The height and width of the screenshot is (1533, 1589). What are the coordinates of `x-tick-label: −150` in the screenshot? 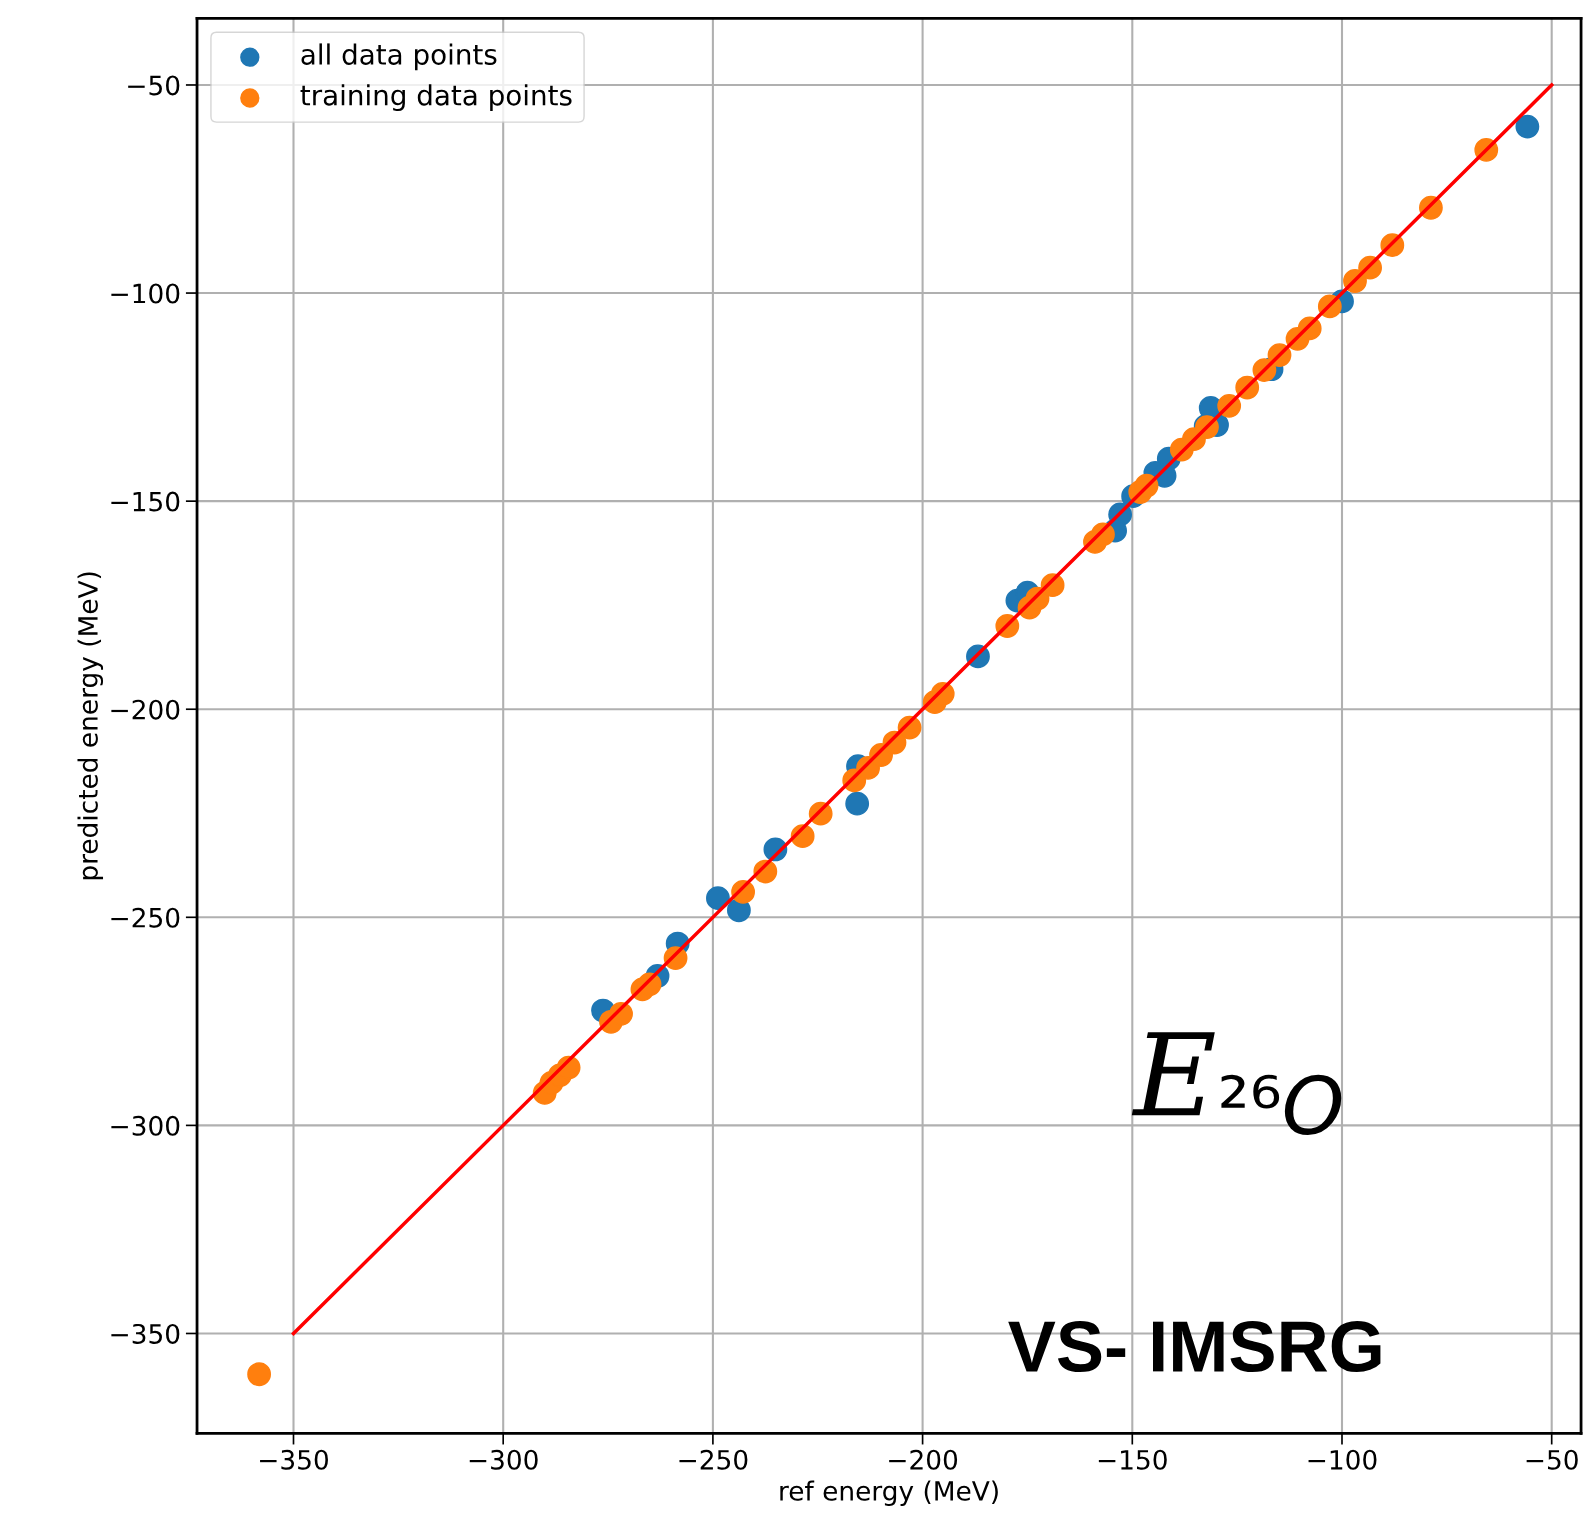 It's located at (1132, 1459).